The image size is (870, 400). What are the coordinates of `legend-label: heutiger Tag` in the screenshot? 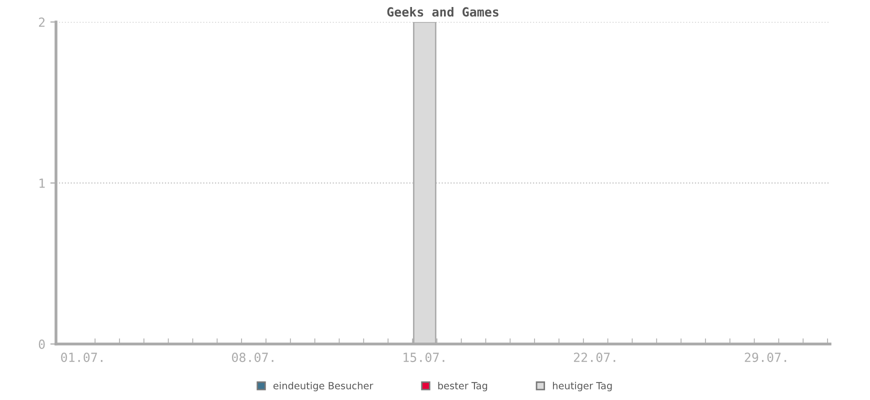 It's located at (582, 387).